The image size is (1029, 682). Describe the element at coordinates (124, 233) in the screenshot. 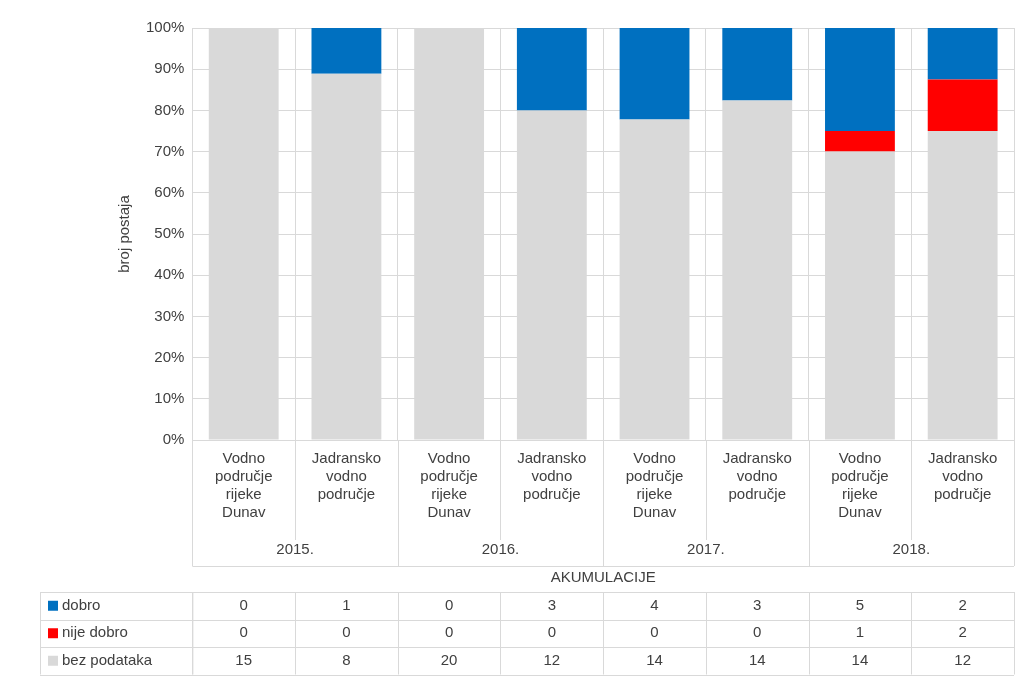

I see `y-axis-title: broj postaja` at that location.